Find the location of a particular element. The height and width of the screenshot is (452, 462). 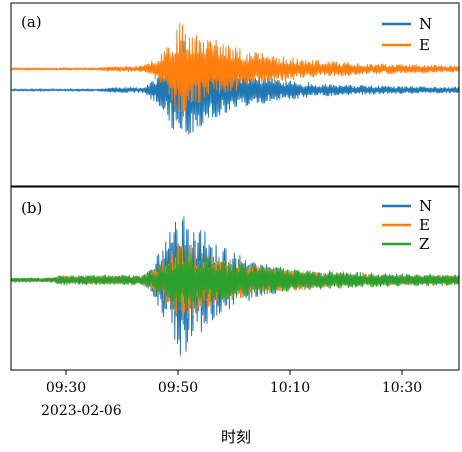

panel-a-label: (a) is located at coordinates (31, 22).